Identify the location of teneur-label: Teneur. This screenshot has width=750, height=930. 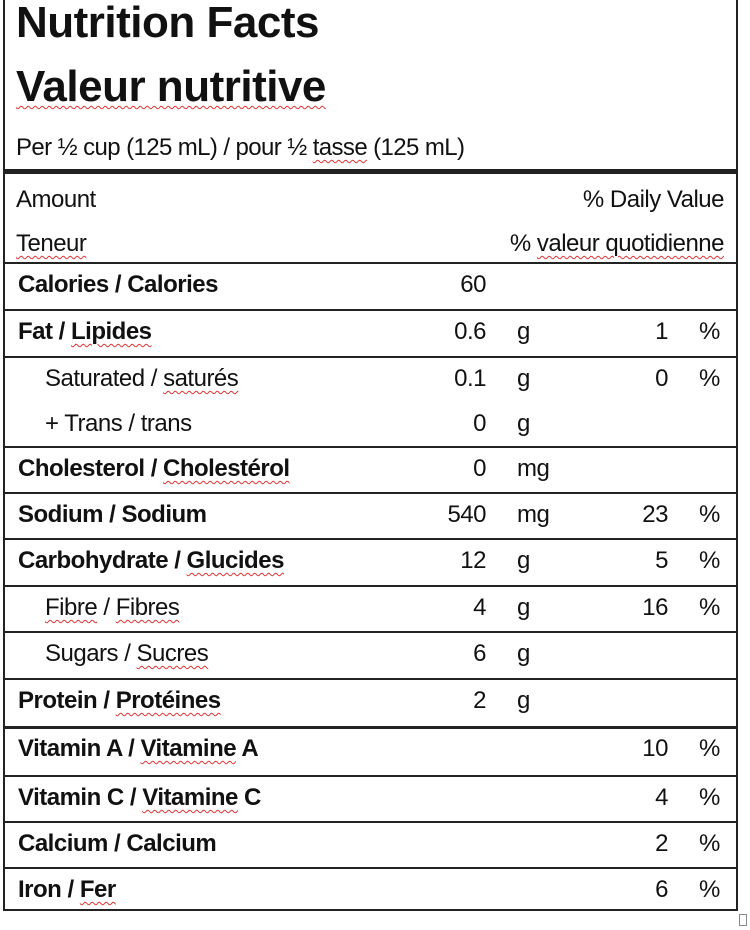
(51, 244).